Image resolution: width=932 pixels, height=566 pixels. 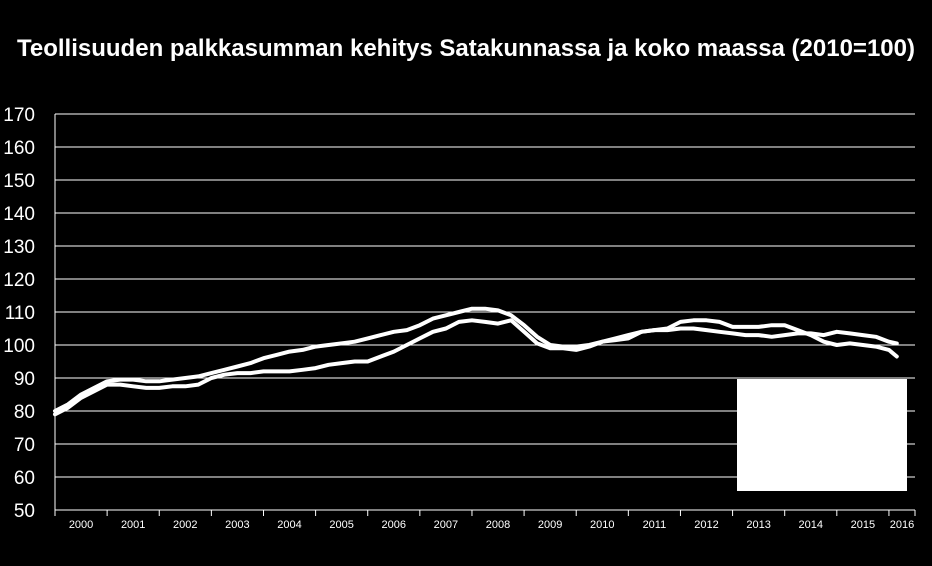 What do you see at coordinates (498, 525) in the screenshot?
I see `x-tick-label: 2008` at bounding box center [498, 525].